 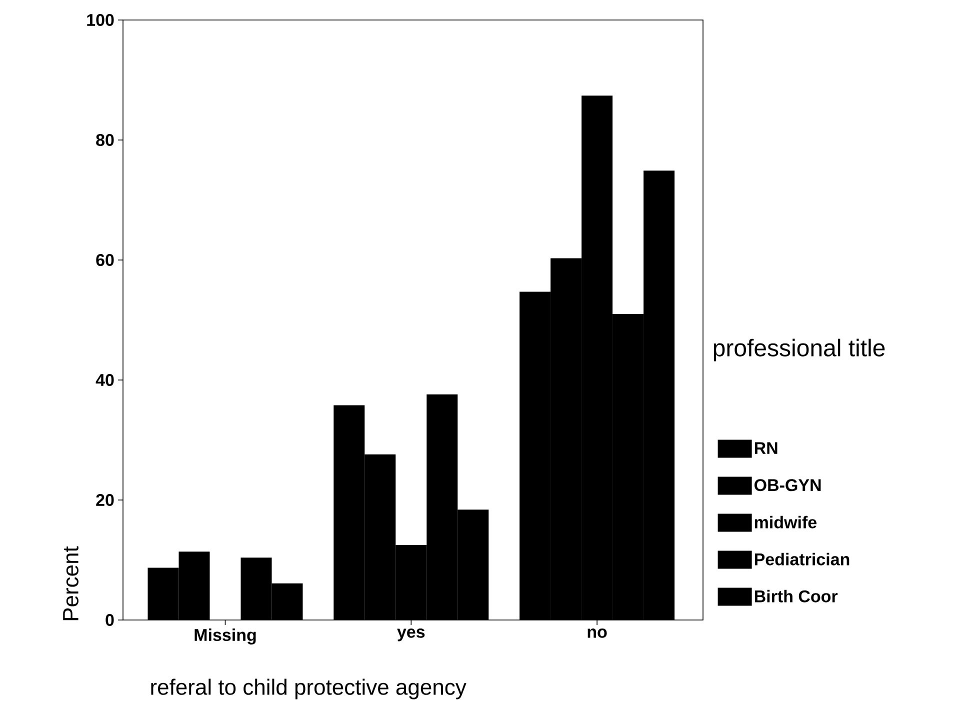 What do you see at coordinates (802, 559) in the screenshot?
I see `legend-label: Pediatrician` at bounding box center [802, 559].